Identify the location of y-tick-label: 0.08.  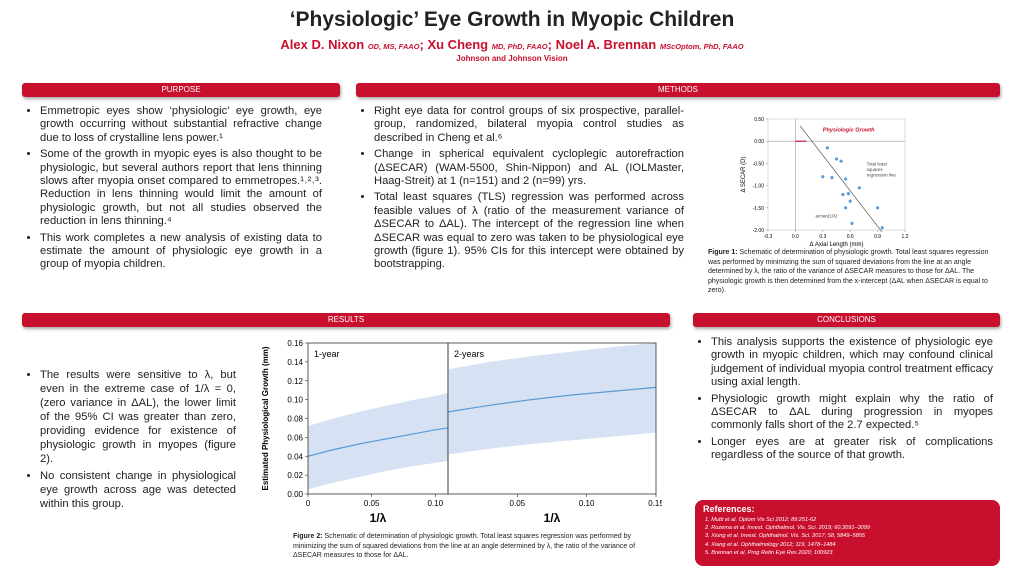
(295, 419).